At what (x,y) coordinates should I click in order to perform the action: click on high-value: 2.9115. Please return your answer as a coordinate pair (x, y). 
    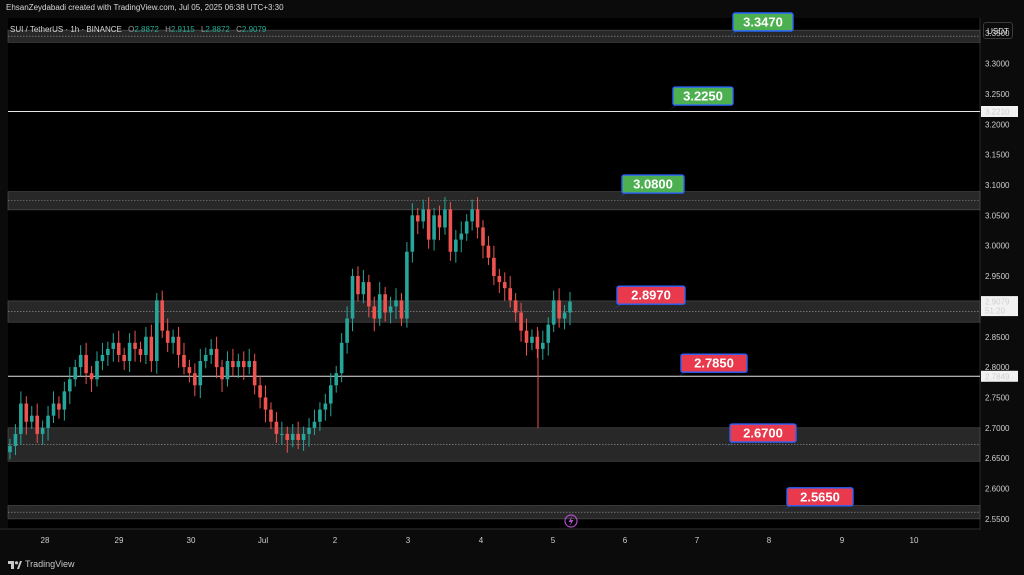
    Looking at the image, I should click on (182, 29).